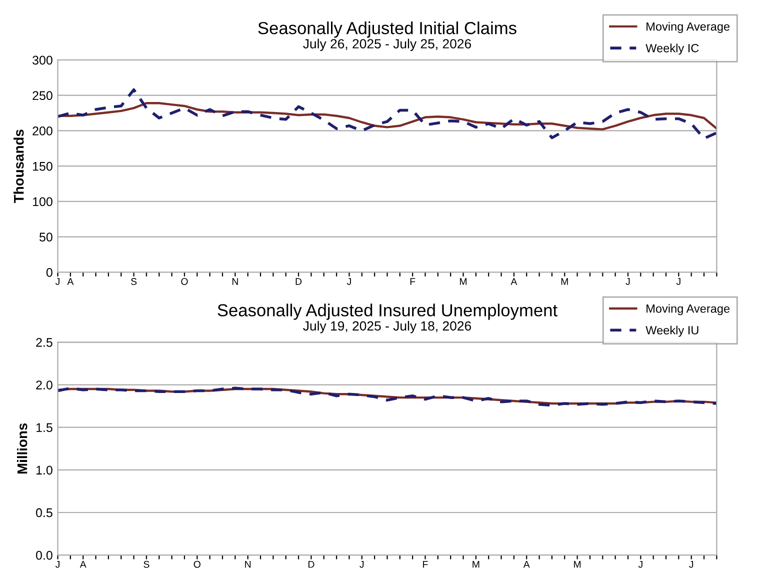  Describe the element at coordinates (44, 427) in the screenshot. I see `y-tick-label: 1.5` at that location.